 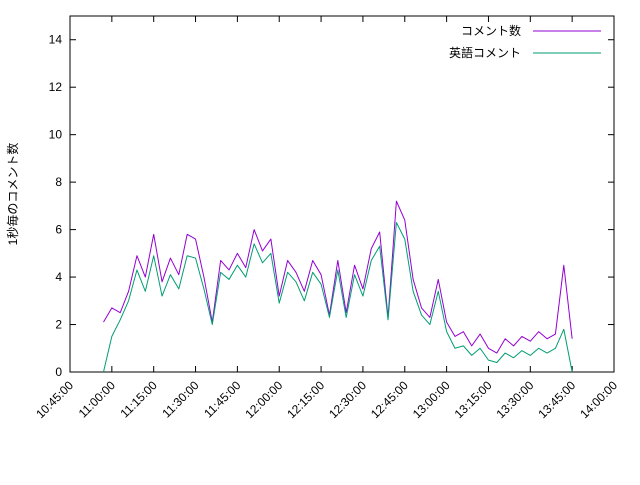 What do you see at coordinates (598, 399) in the screenshot?
I see `x-tick-label: 14:00:00` at bounding box center [598, 399].